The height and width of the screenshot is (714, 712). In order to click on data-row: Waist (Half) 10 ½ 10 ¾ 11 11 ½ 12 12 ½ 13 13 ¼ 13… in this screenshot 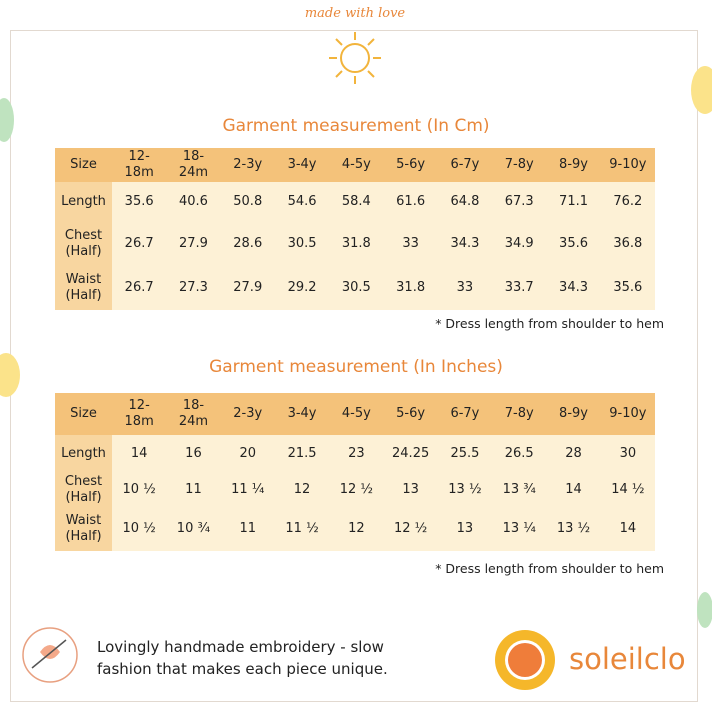, I will do `click(355, 529)`.